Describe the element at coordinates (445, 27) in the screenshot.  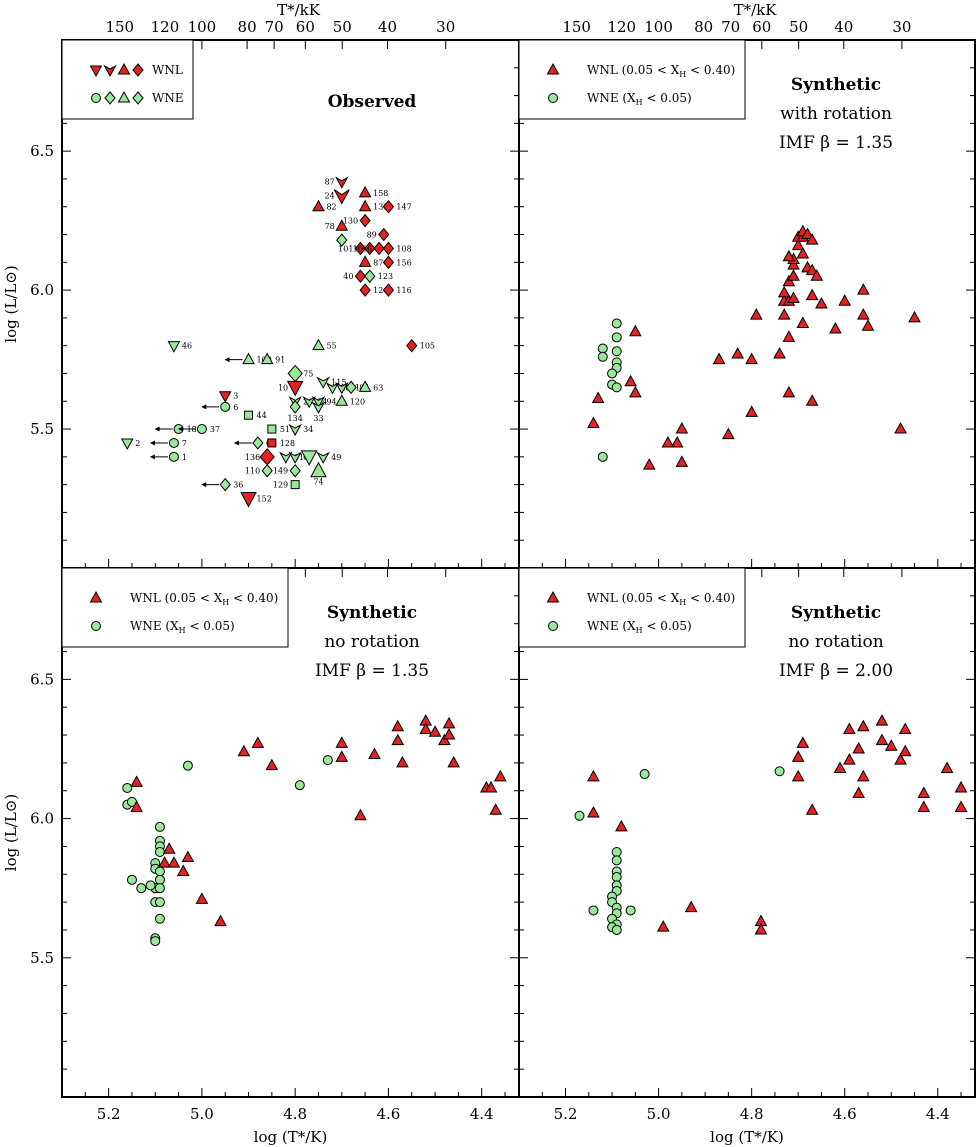
I see `top-tick-label: 30` at that location.